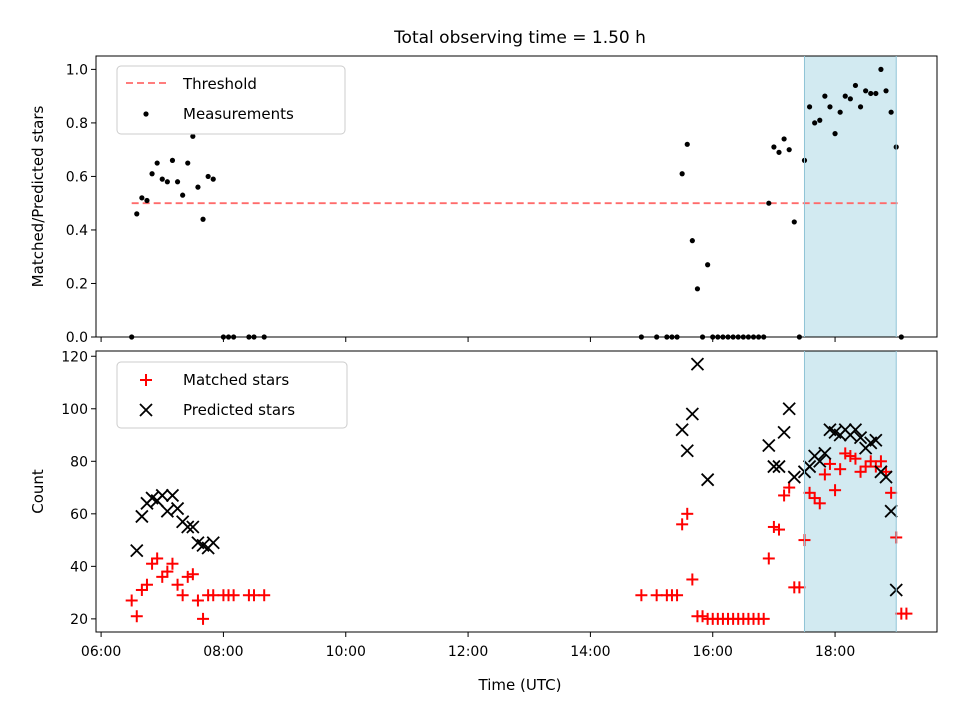  What do you see at coordinates (850, 196) in the screenshot?
I see `highlight-span-top` at bounding box center [850, 196].